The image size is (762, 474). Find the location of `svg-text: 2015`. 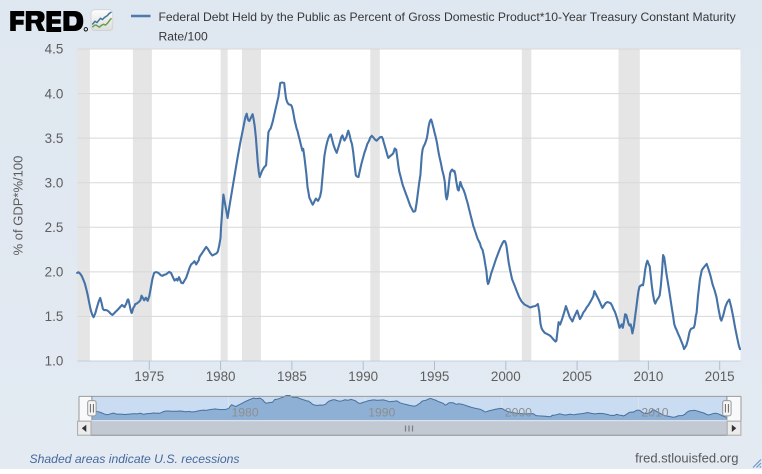

svg-text: 2015 is located at coordinates (720, 376).